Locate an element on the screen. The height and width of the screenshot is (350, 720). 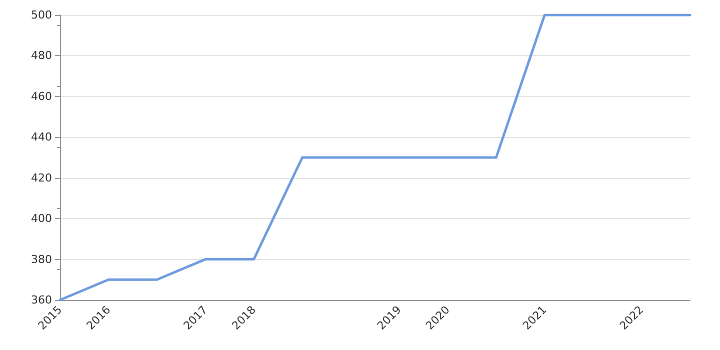
y-tick-label: 480 is located at coordinates (41, 55).